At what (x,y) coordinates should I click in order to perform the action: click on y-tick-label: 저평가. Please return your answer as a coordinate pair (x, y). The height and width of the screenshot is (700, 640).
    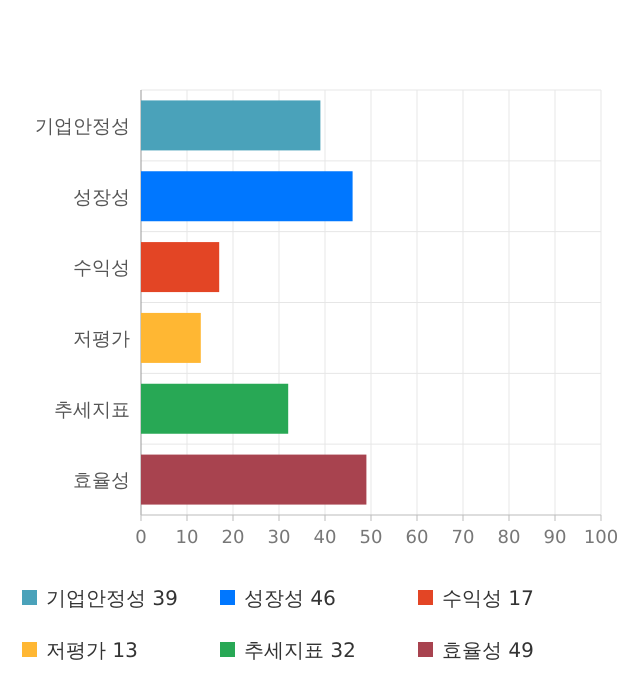
    Looking at the image, I should click on (101, 339).